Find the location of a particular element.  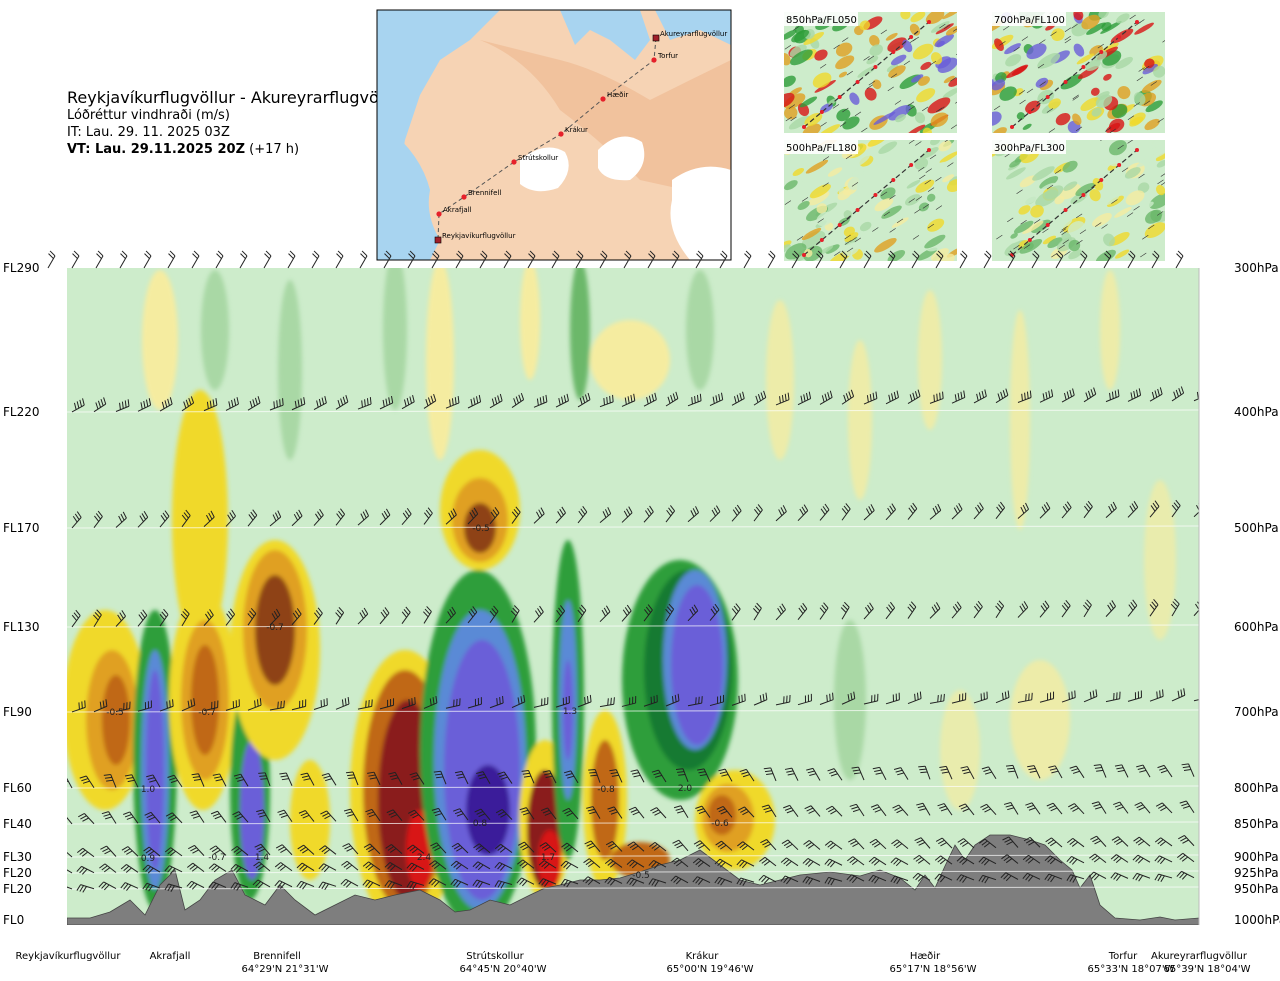

contour-value-label: 0.9 is located at coordinates (148, 859).